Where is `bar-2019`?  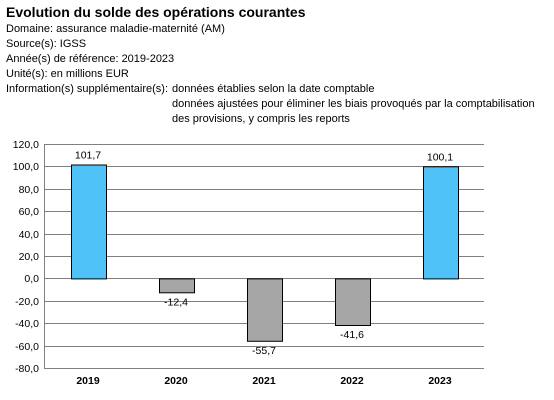 bar-2019 is located at coordinates (89, 222).